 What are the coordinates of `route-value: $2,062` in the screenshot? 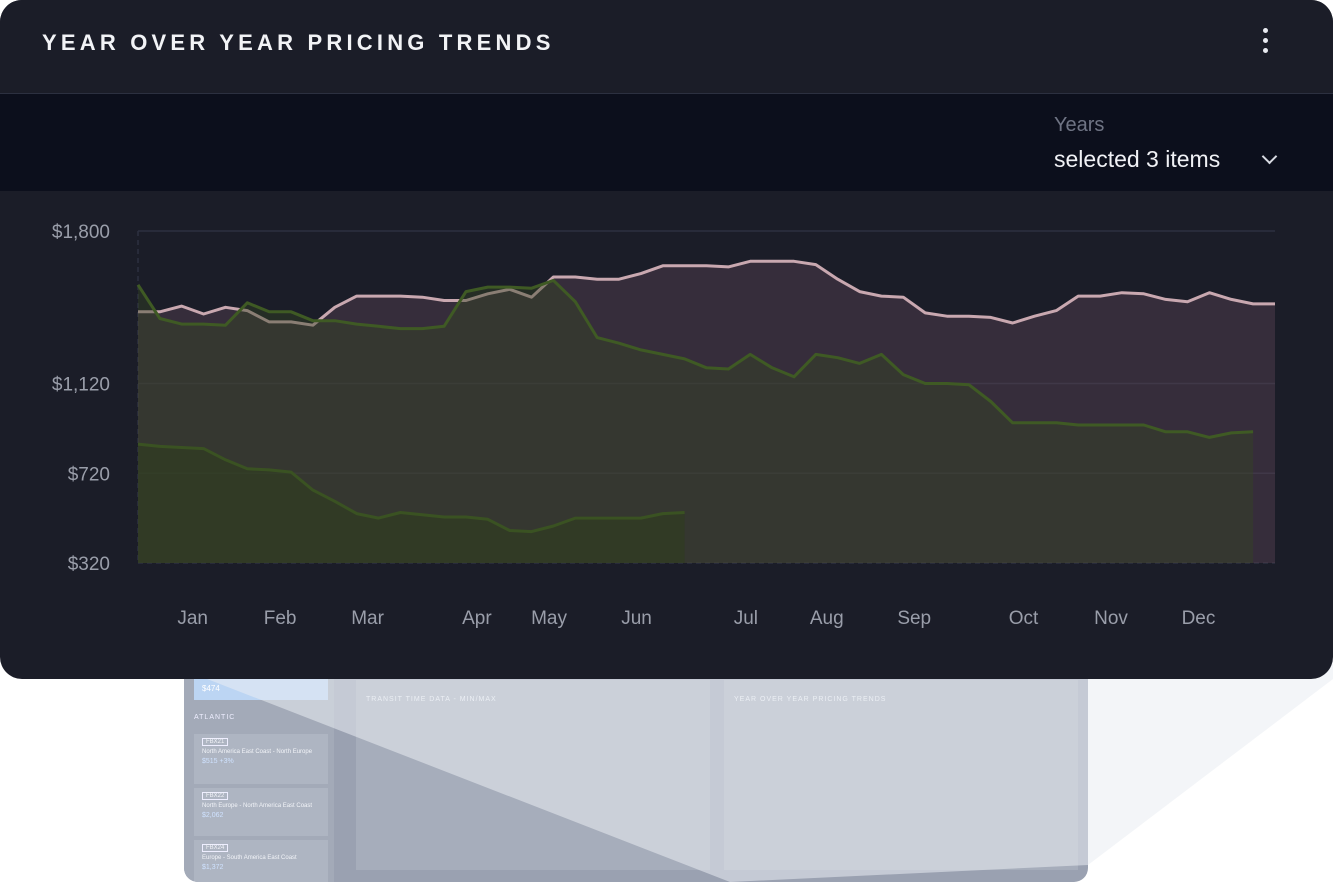 It's located at (213, 815).